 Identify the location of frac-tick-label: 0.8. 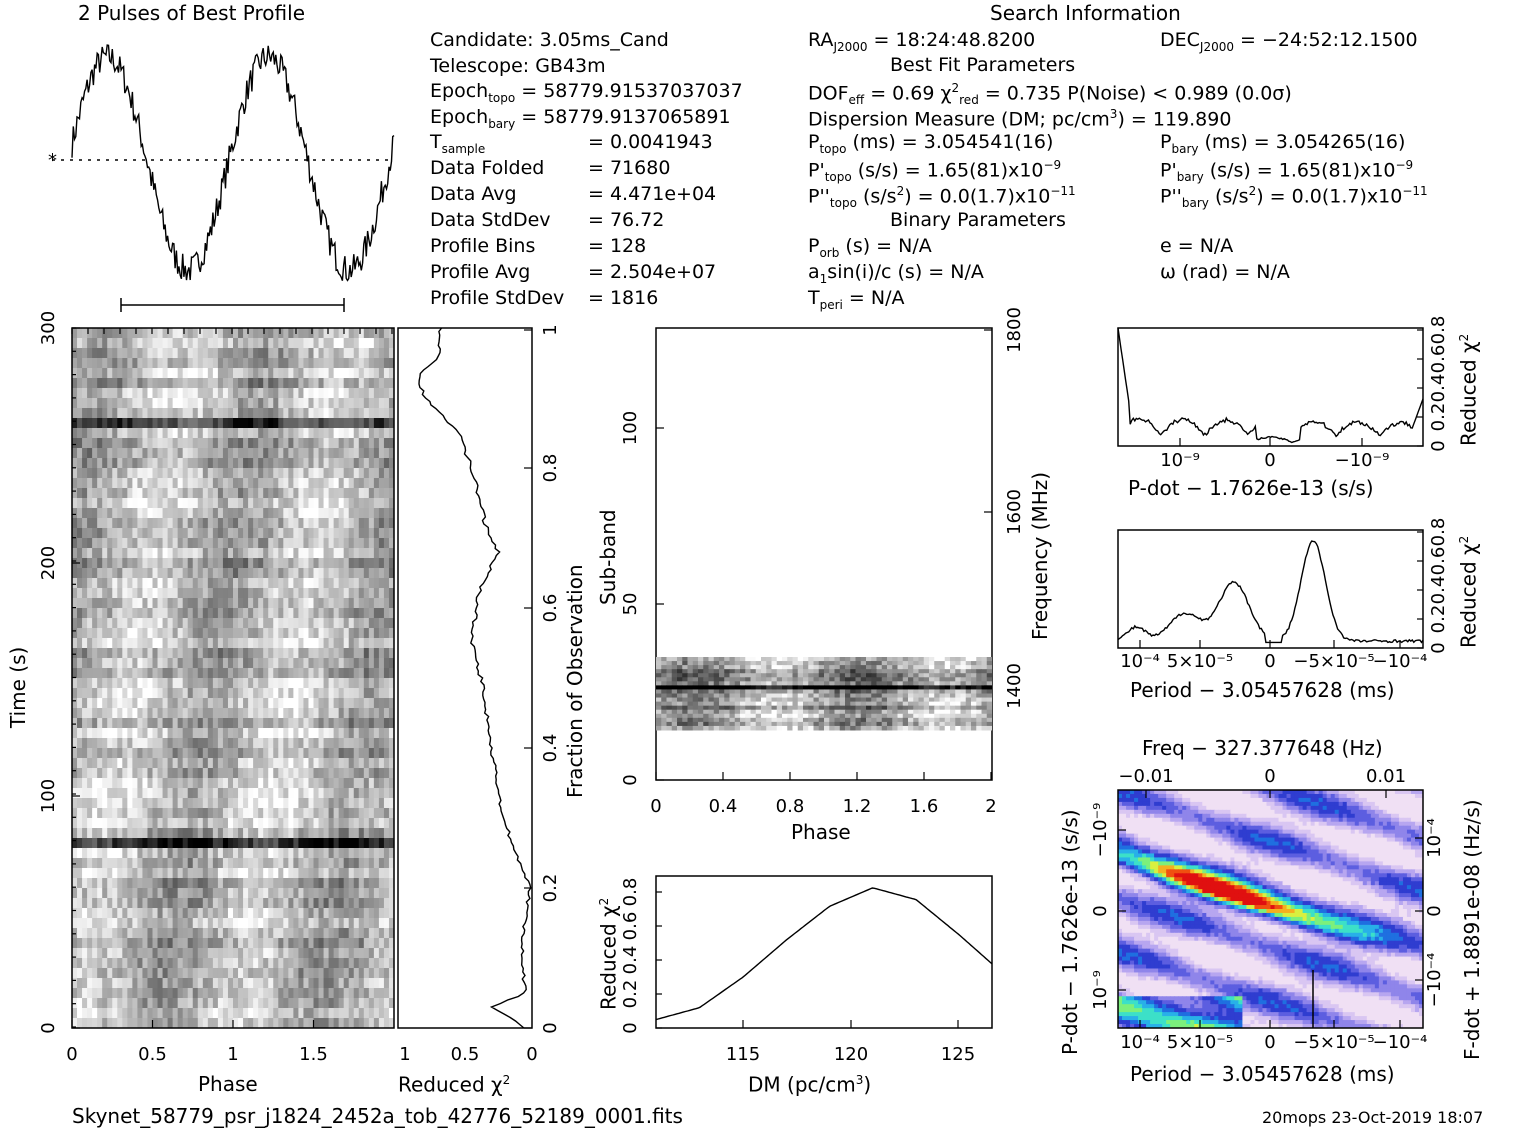
(550, 468).